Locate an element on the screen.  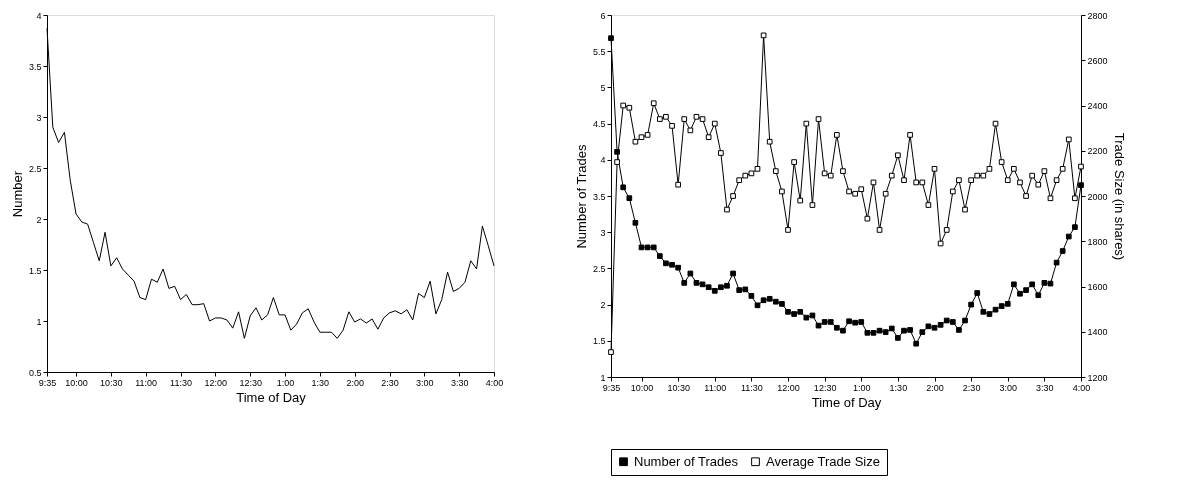
y2-tick-label: 2000 is located at coordinates (1097, 196).